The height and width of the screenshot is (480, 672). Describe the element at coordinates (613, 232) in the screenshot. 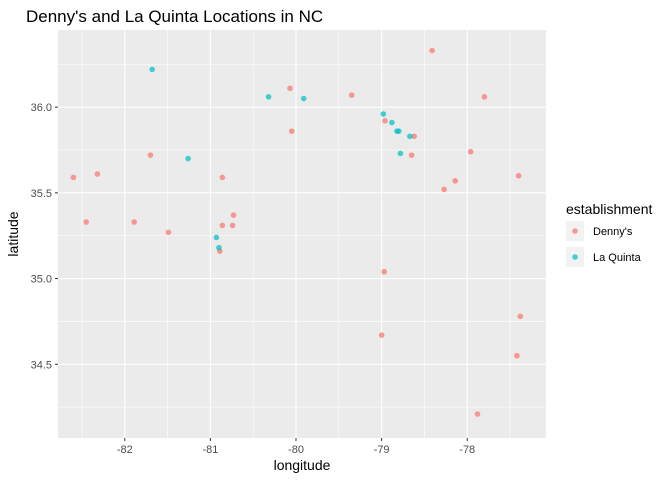

I see `legend-label-denny-s: Denny's` at that location.